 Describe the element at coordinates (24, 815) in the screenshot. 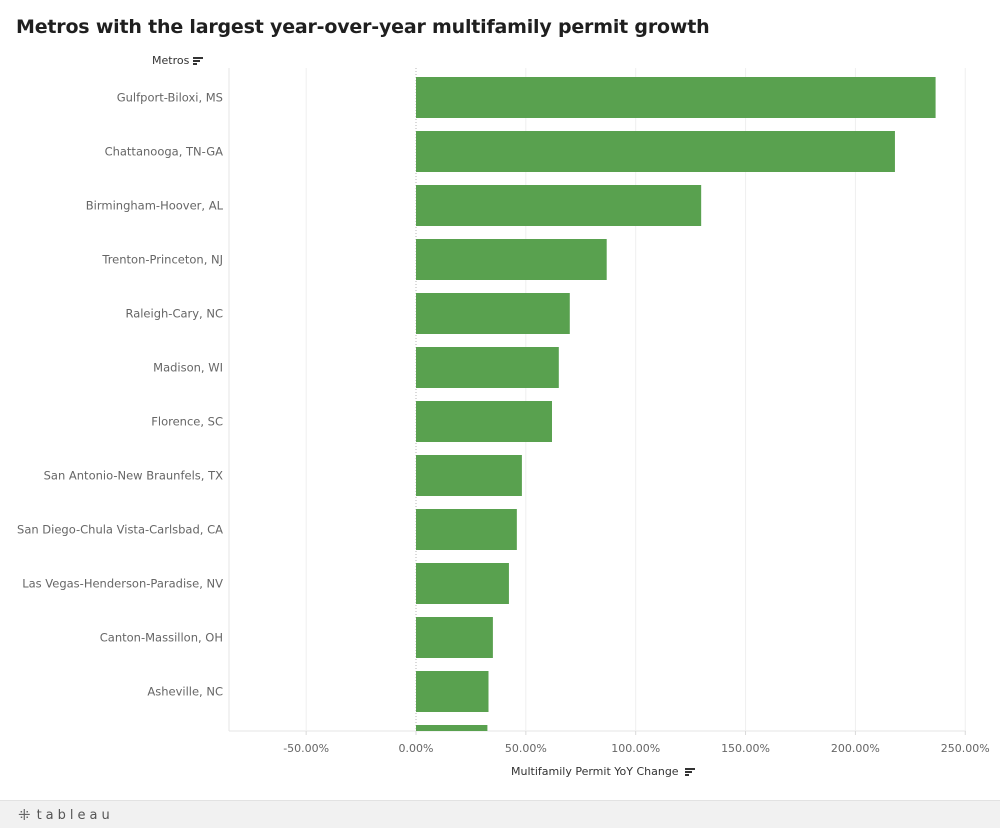

I see `tableau-logo-icon: ⁜` at that location.